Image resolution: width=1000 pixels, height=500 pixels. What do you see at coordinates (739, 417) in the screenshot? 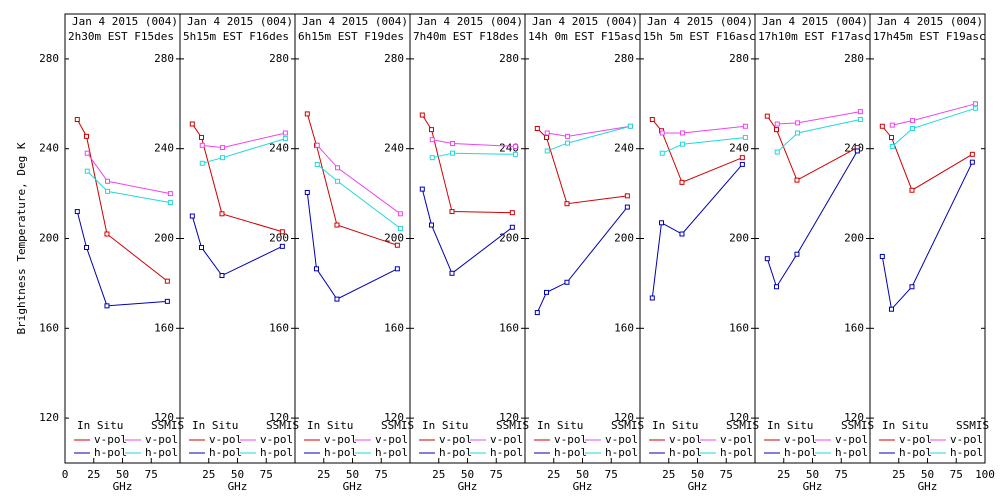
I see `y-tick-label: 120` at bounding box center [739, 417].